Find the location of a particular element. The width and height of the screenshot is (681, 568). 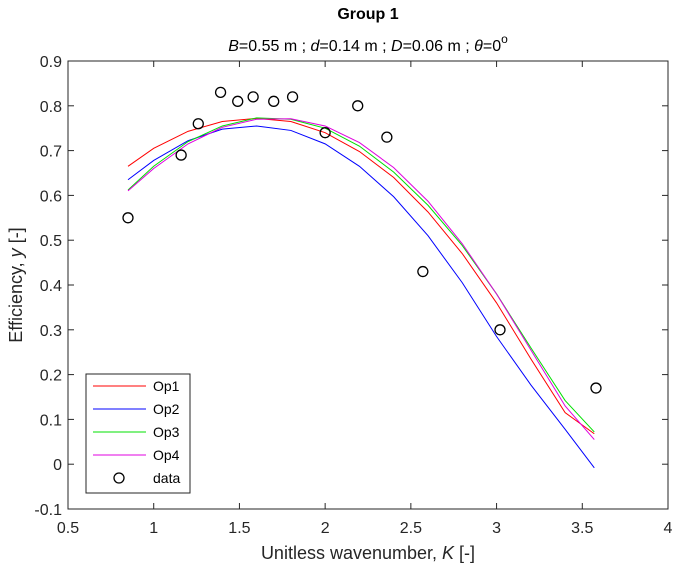

x-tick-label: 1 is located at coordinates (153, 528).